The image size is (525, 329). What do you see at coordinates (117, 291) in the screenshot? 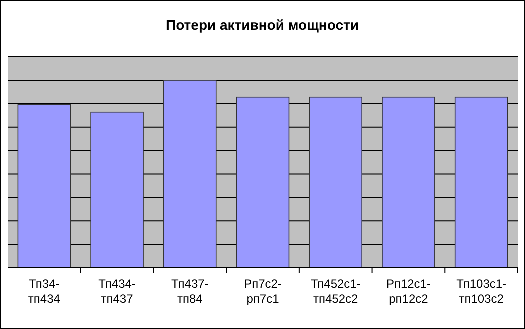
I see `x-tick-label: Тп434-тп437` at bounding box center [117, 291].